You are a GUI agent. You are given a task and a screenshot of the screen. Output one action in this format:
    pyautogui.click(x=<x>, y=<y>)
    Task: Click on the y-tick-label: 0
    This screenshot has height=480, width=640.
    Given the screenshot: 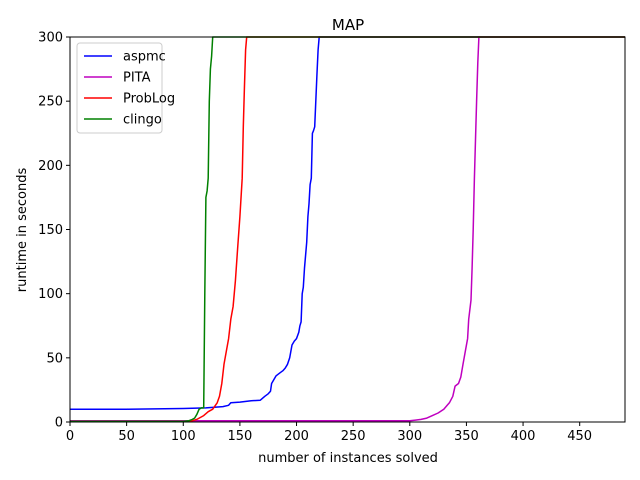 What is the action you would take?
    pyautogui.click(x=59, y=423)
    